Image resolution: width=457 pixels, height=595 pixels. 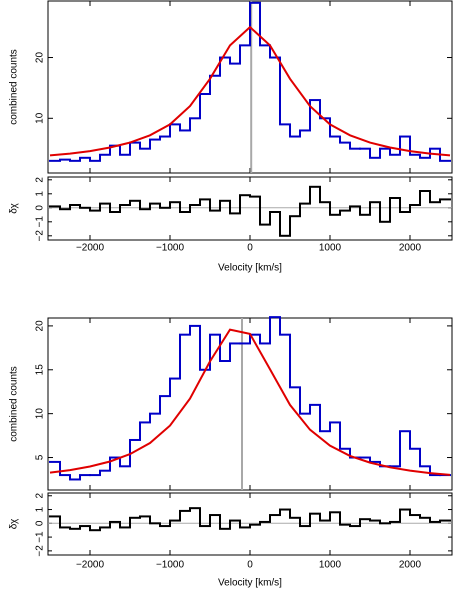 What do you see at coordinates (40, 370) in the screenshot?
I see `y-tick-label: 15` at bounding box center [40, 370].